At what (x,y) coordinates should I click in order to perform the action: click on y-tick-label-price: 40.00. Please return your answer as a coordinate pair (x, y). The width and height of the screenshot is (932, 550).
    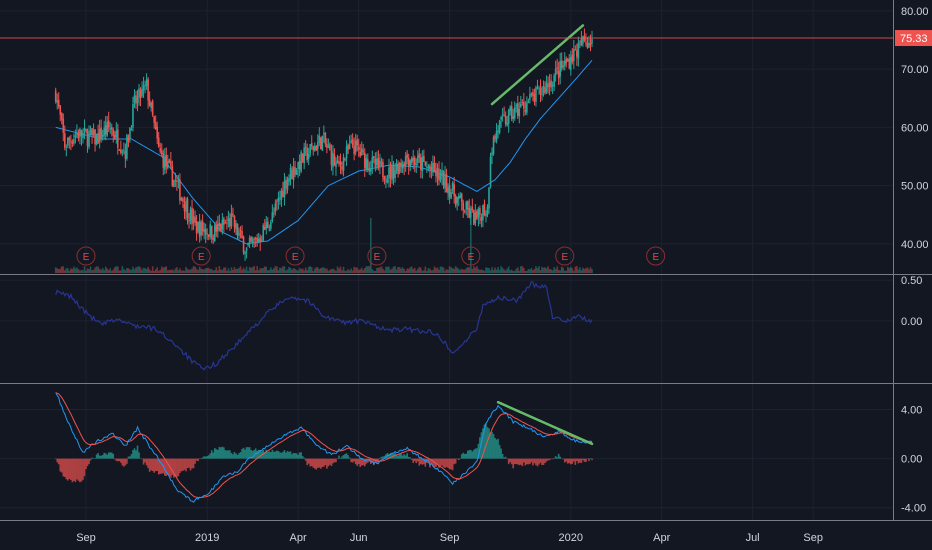
    Looking at the image, I should click on (915, 245).